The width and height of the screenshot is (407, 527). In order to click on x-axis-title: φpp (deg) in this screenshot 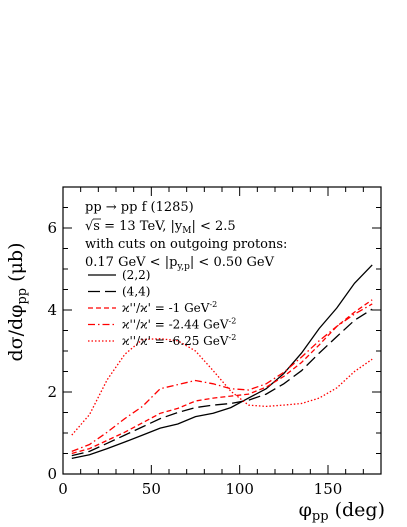, I will do `click(342, 511)`.